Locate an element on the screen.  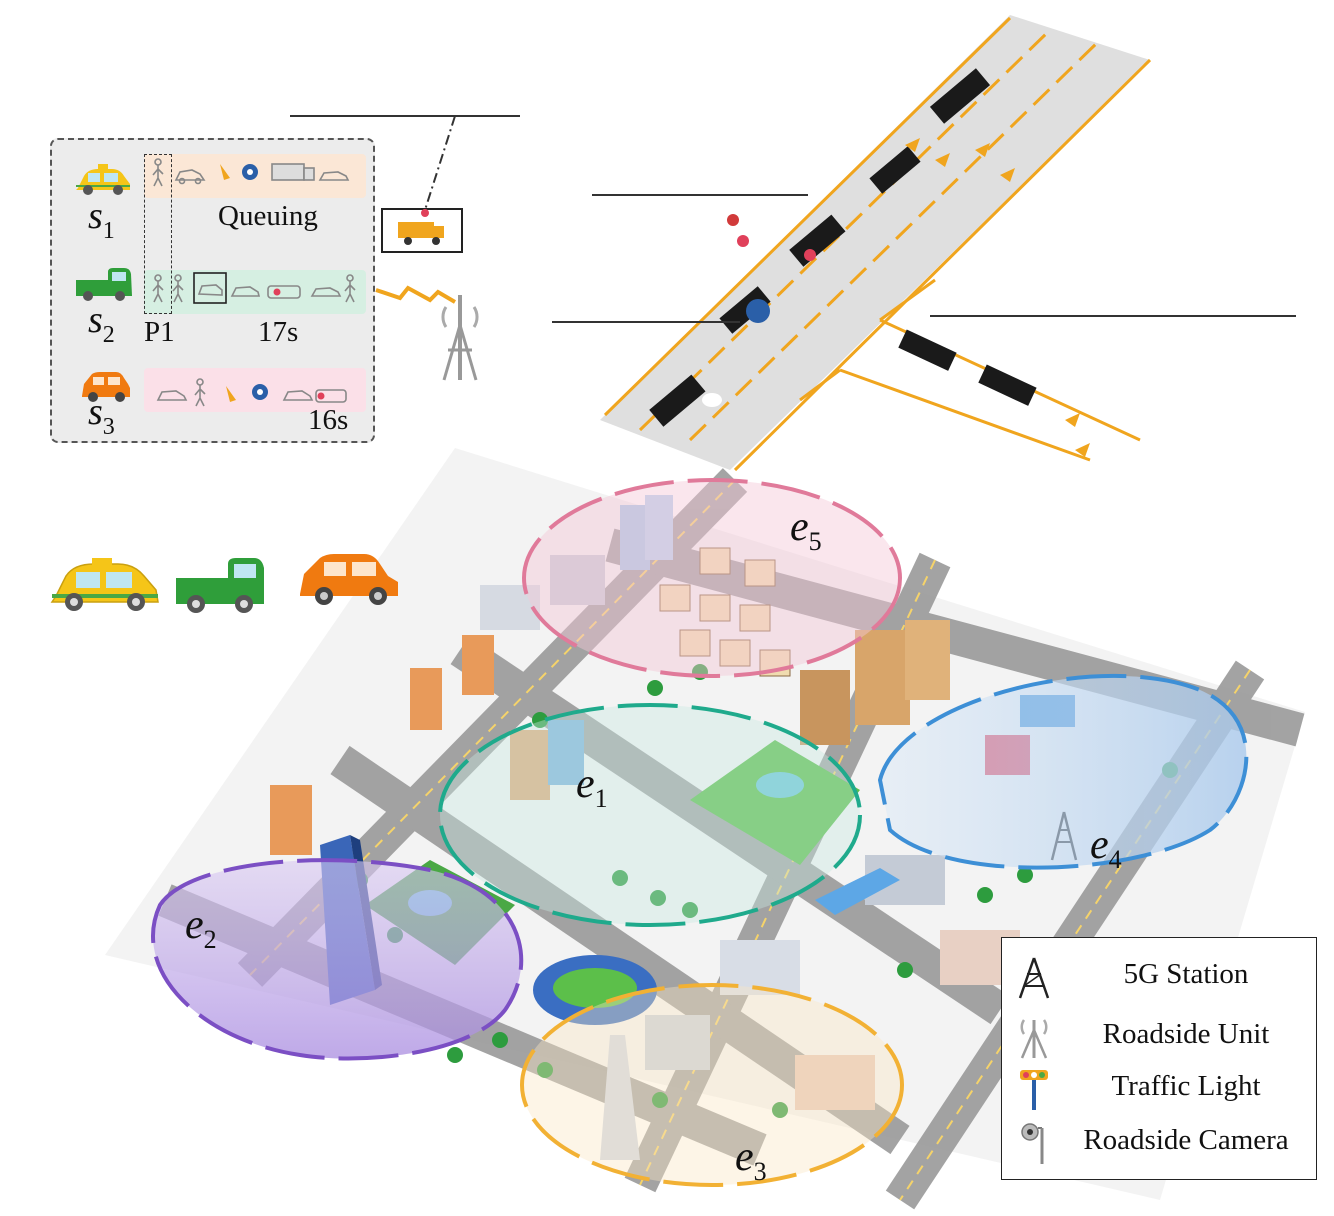
legend-row-5g-station: 5G Station is located at coordinates (1160, 976).